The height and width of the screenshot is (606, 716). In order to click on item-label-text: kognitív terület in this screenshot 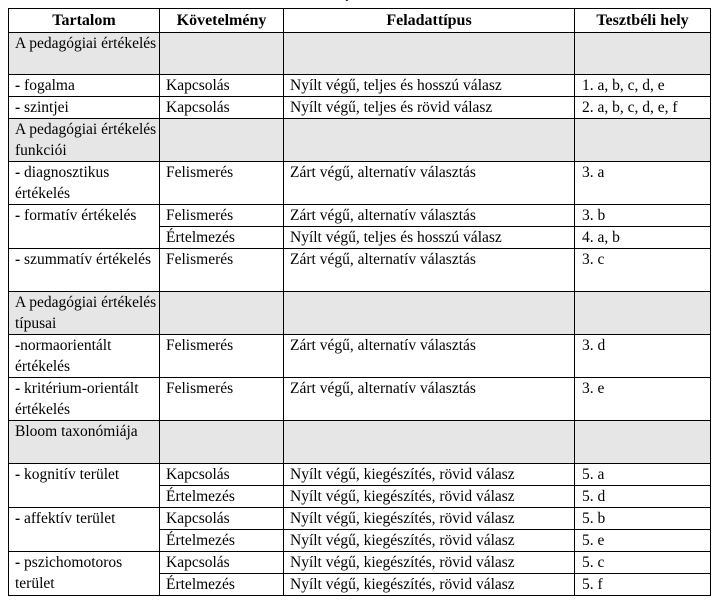, I will do `click(72, 474)`.